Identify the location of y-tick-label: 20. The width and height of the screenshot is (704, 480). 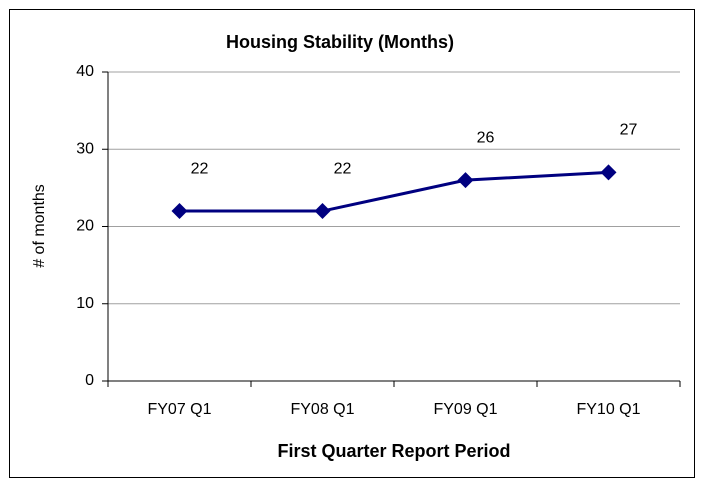
(85, 226).